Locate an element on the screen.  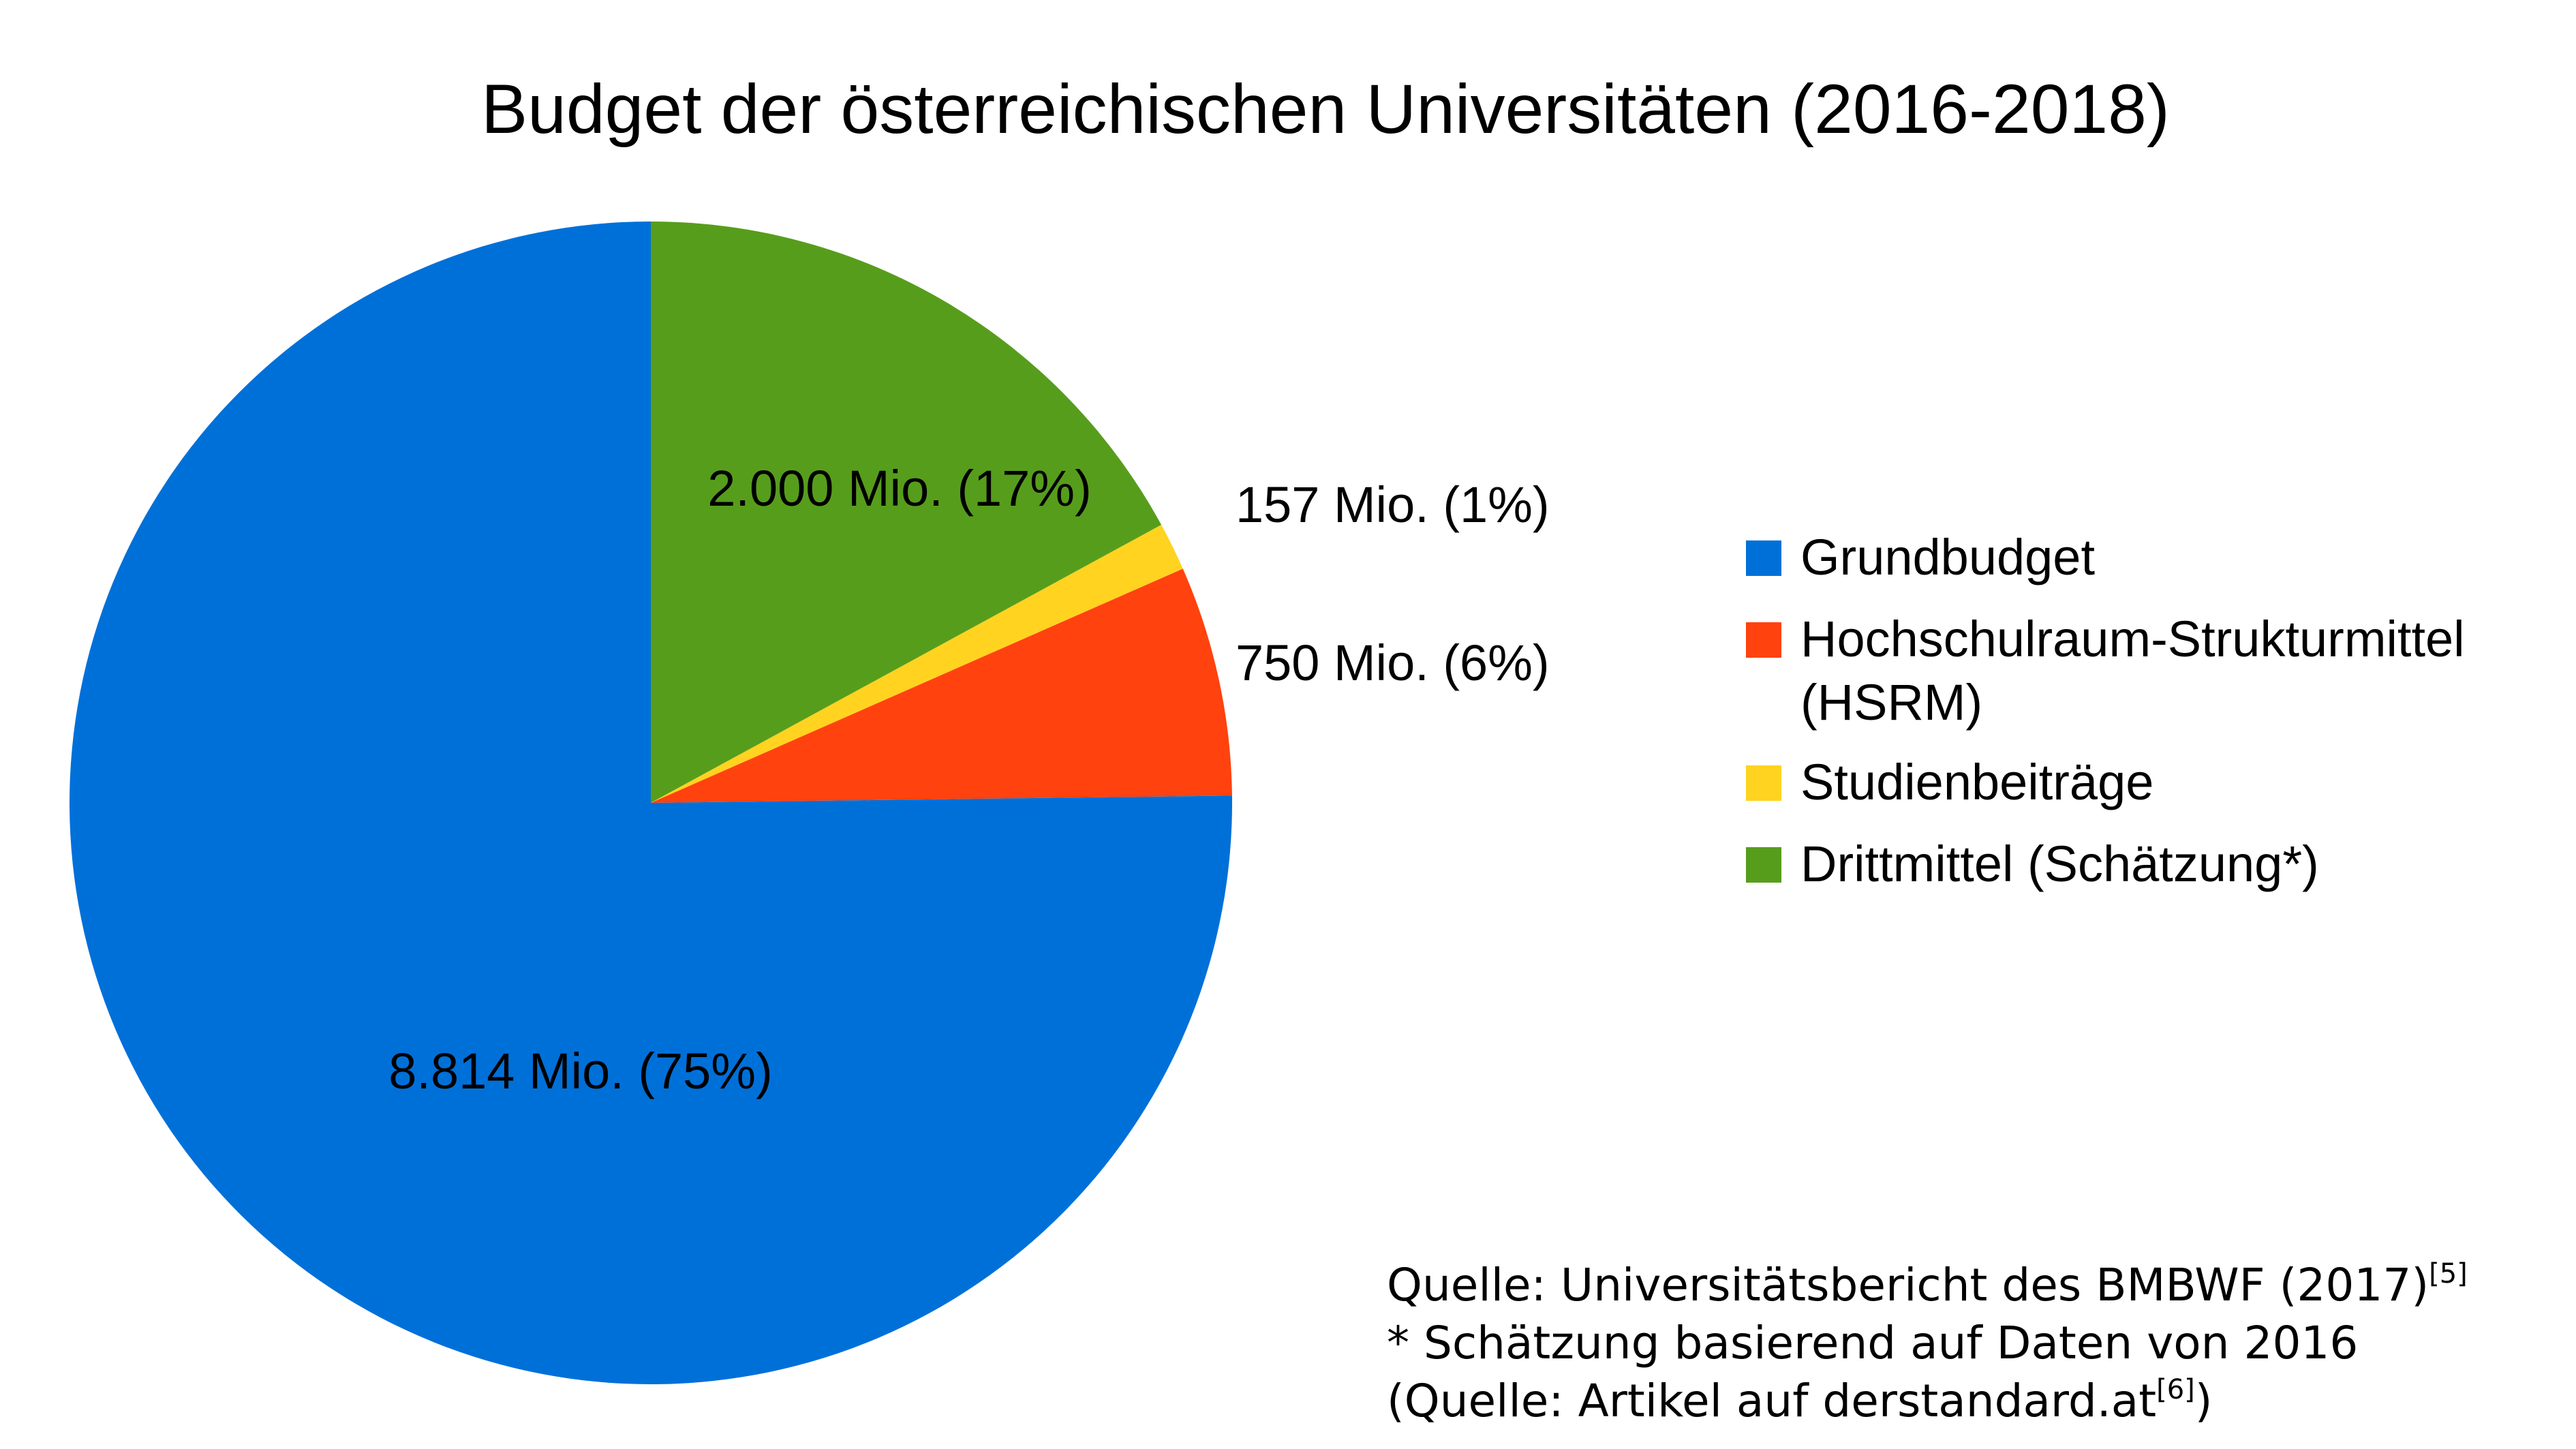
pie-slice-drittmittel-schätzung is located at coordinates (907, 512).